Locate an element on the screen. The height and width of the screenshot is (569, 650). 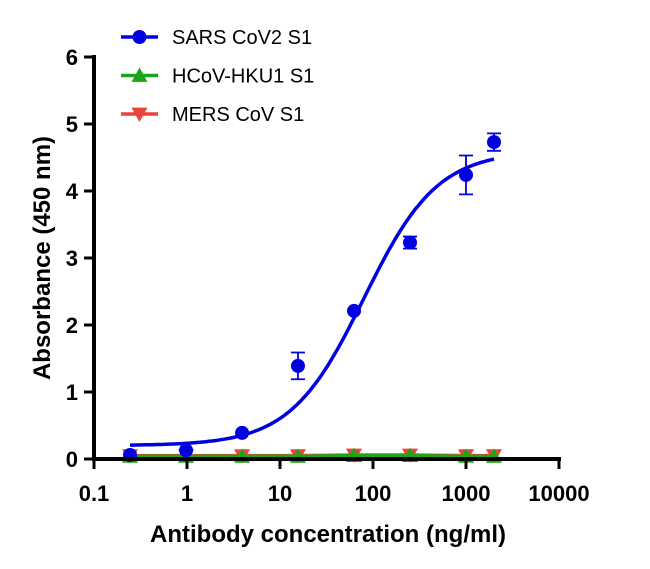
series-line is located at coordinates (312, 456).